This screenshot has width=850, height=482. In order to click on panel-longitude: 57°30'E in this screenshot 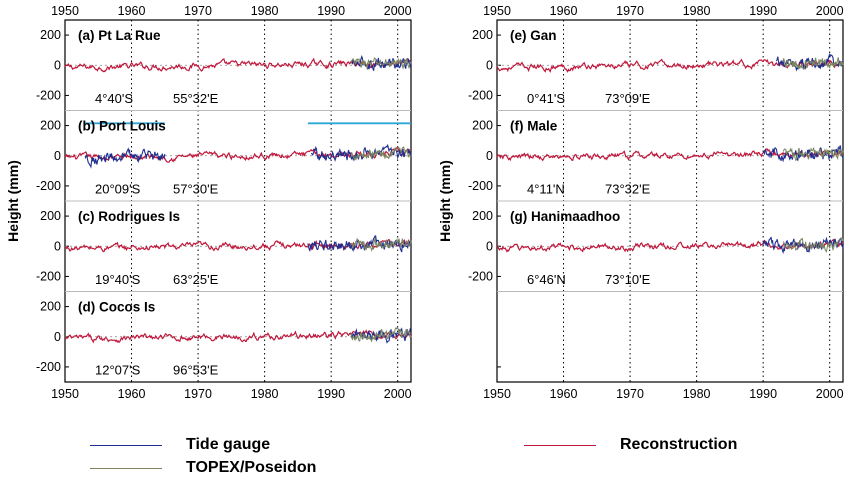, I will do `click(196, 189)`.